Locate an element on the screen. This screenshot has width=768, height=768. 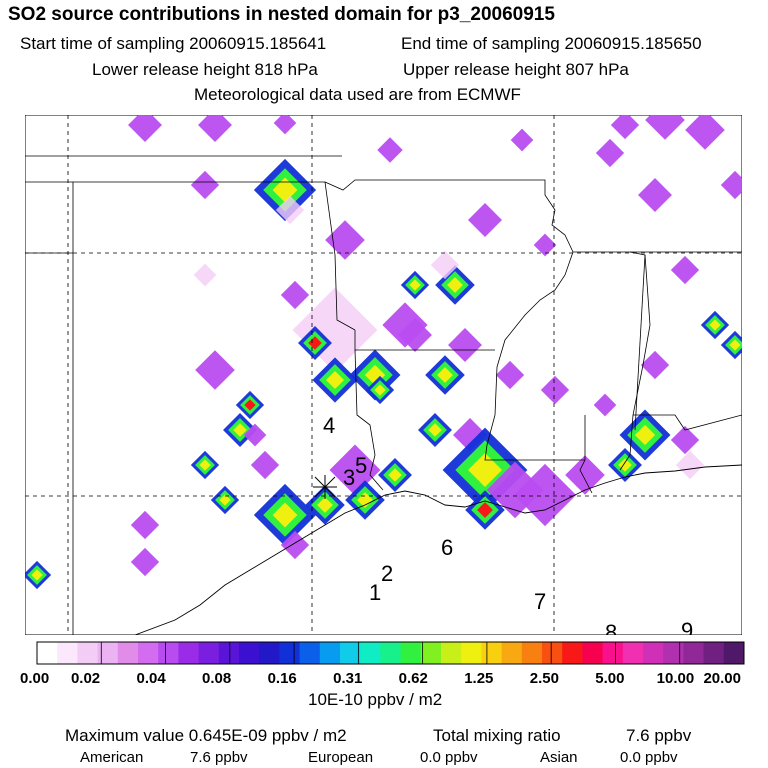
source-label: 1 is located at coordinates (375, 592).